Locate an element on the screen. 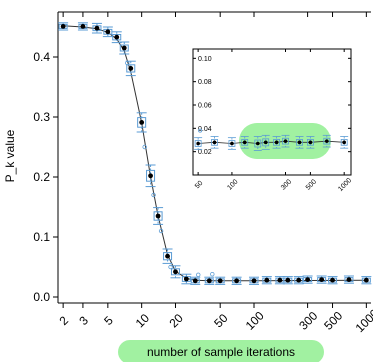 The height and width of the screenshot is (362, 373). main-x-tick-label: 10 is located at coordinates (143, 321).